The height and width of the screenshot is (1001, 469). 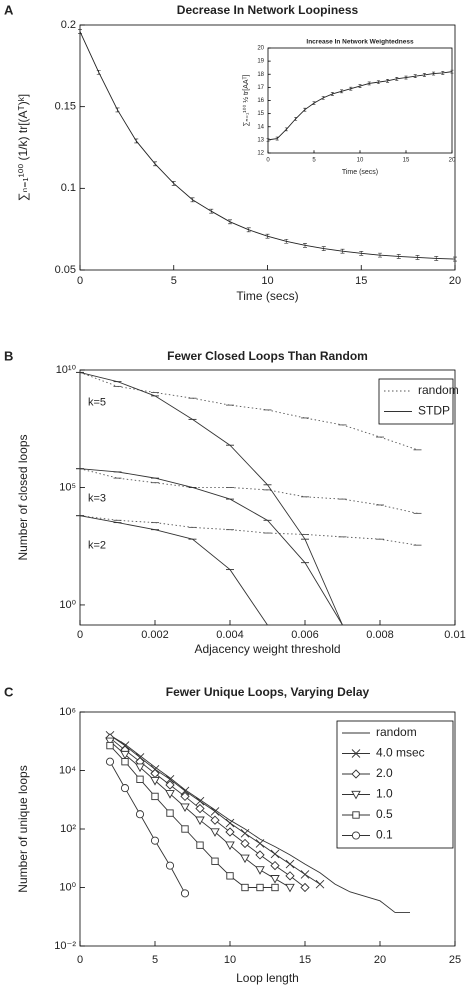 I want to click on curve-label: k=3, so click(x=97, y=499).